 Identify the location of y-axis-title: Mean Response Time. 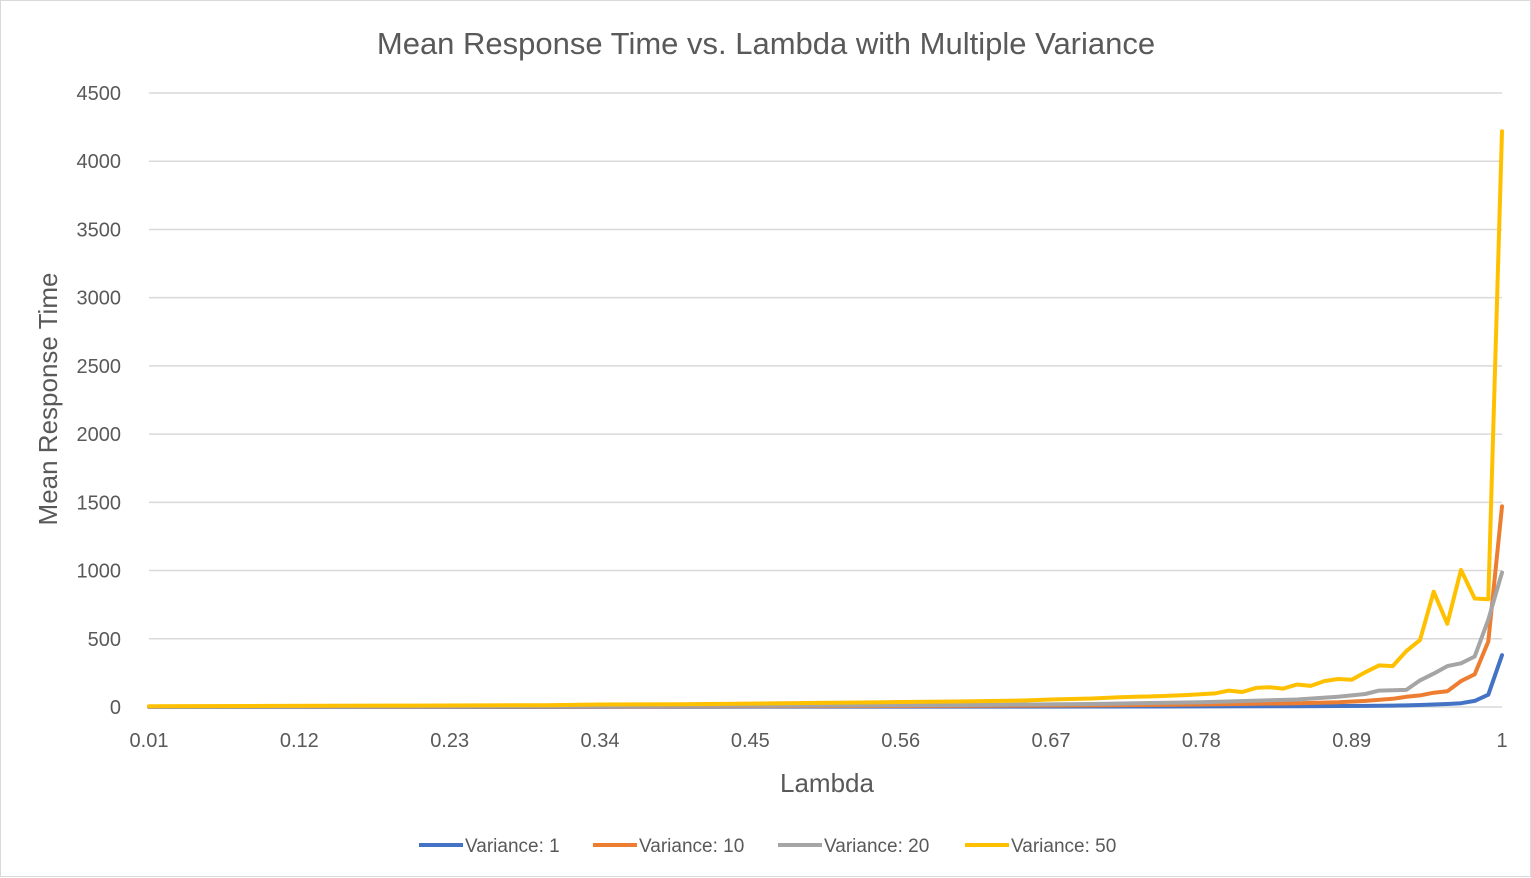
(48, 399).